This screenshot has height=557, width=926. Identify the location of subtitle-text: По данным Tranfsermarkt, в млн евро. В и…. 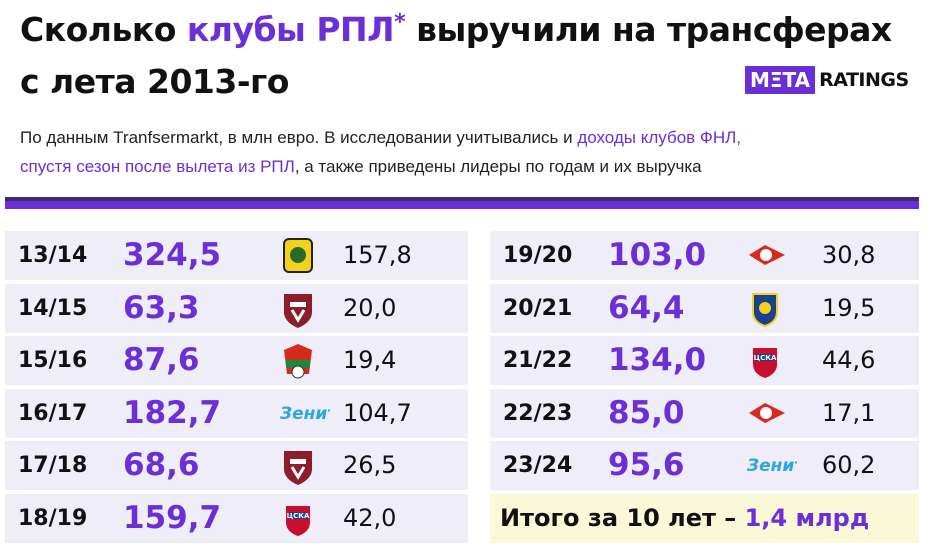
(299, 137).